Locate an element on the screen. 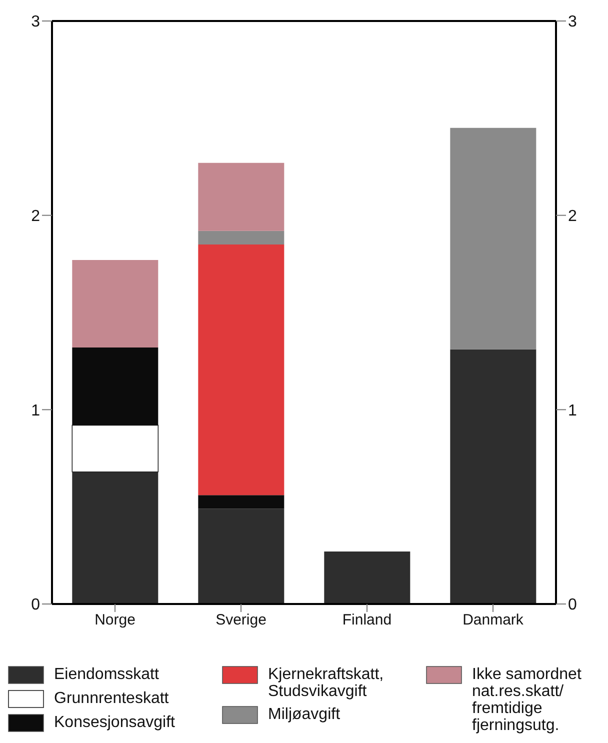 The image size is (608, 743). y2-tick-label: 1 is located at coordinates (572, 411).